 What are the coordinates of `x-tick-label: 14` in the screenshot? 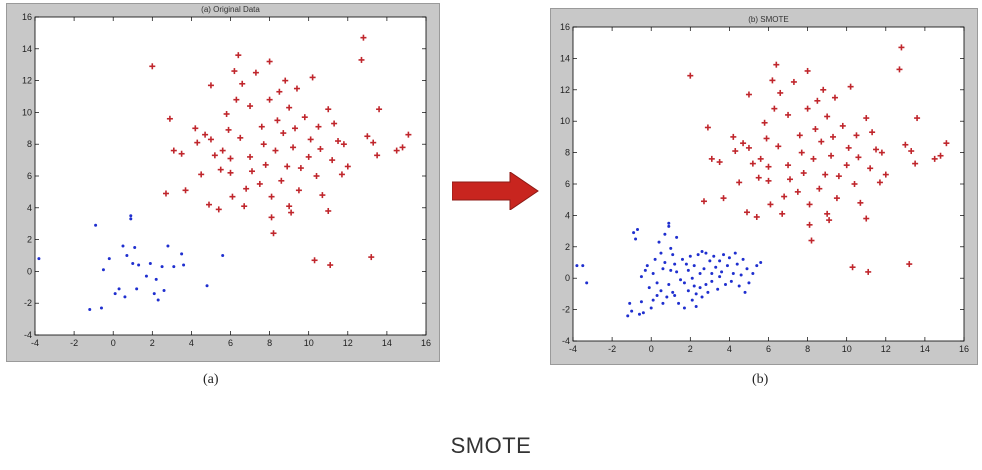 It's located at (387, 343).